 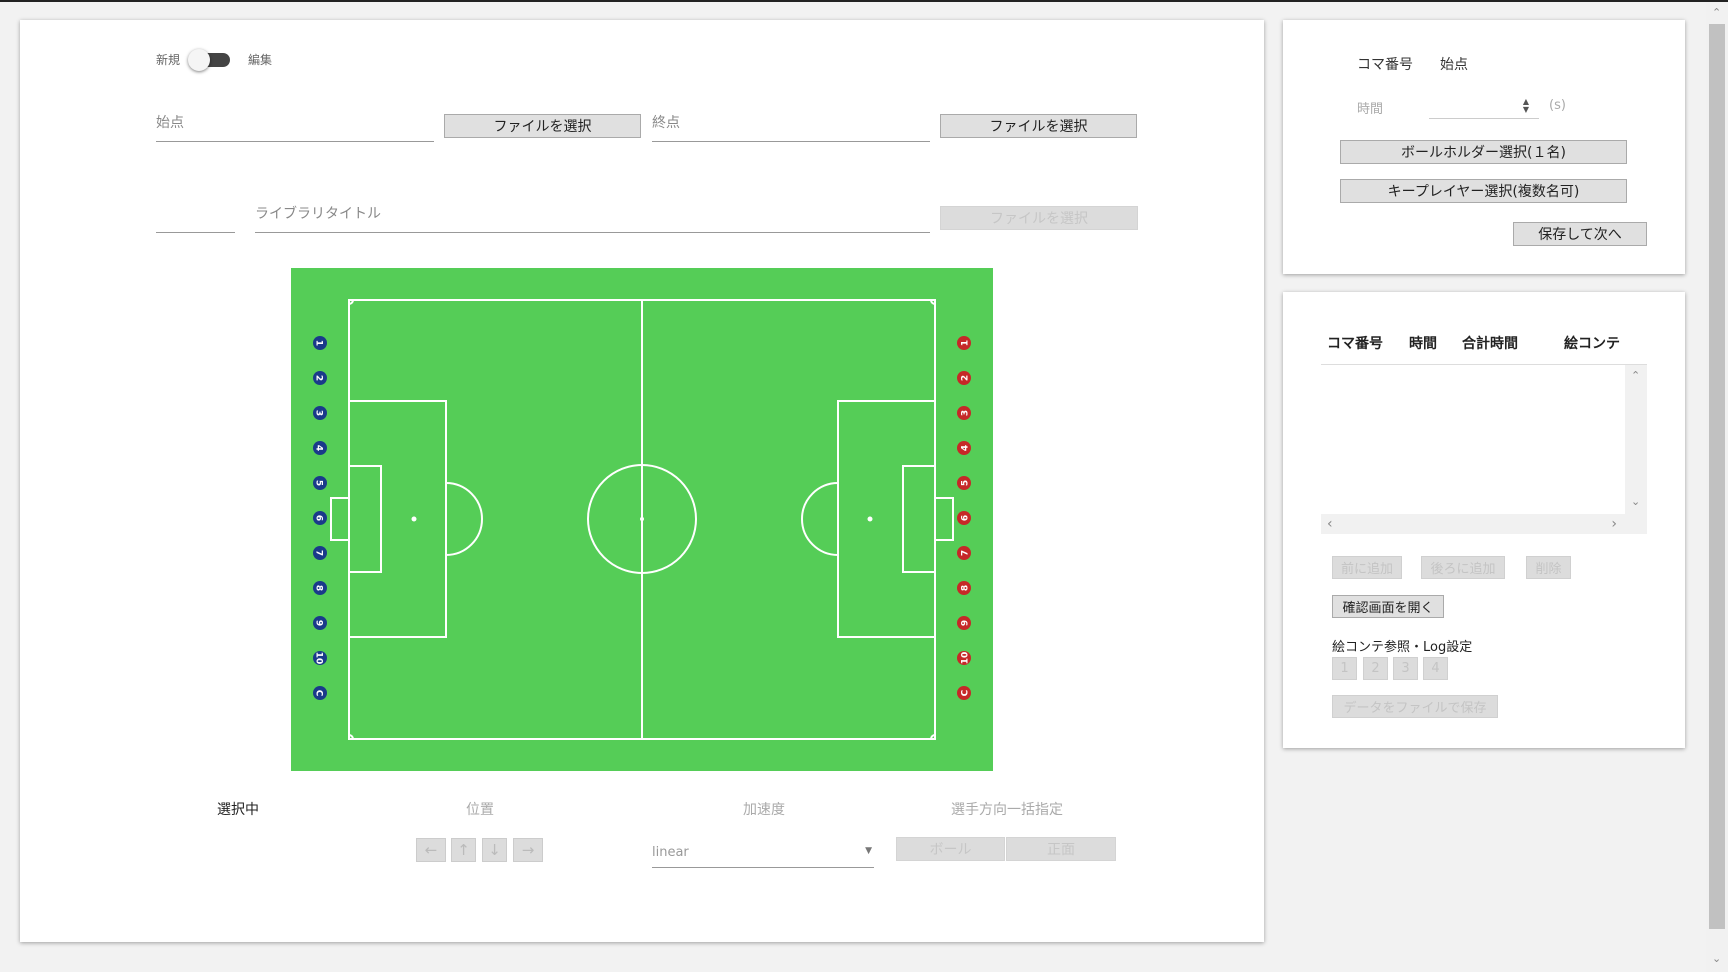 I want to click on left-player-1: 1, so click(x=320, y=343).